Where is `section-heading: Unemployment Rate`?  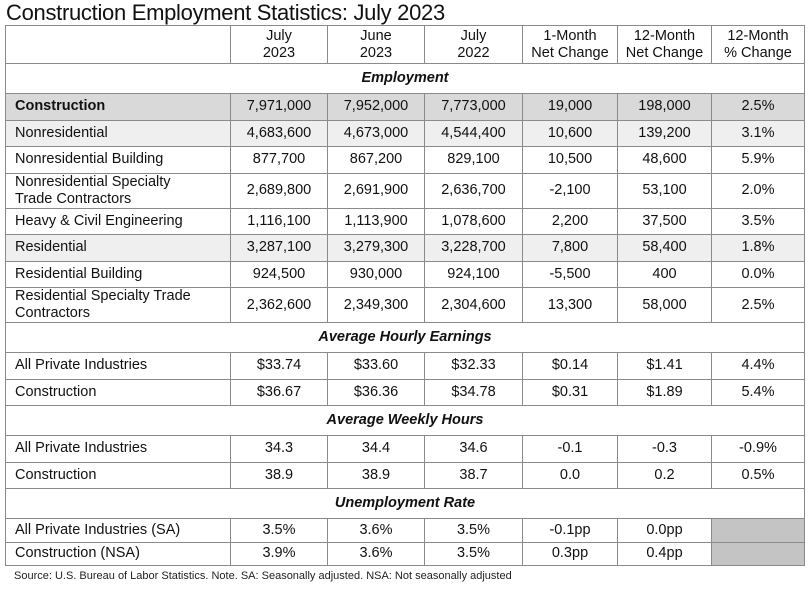
section-heading: Unemployment Rate is located at coordinates (405, 503).